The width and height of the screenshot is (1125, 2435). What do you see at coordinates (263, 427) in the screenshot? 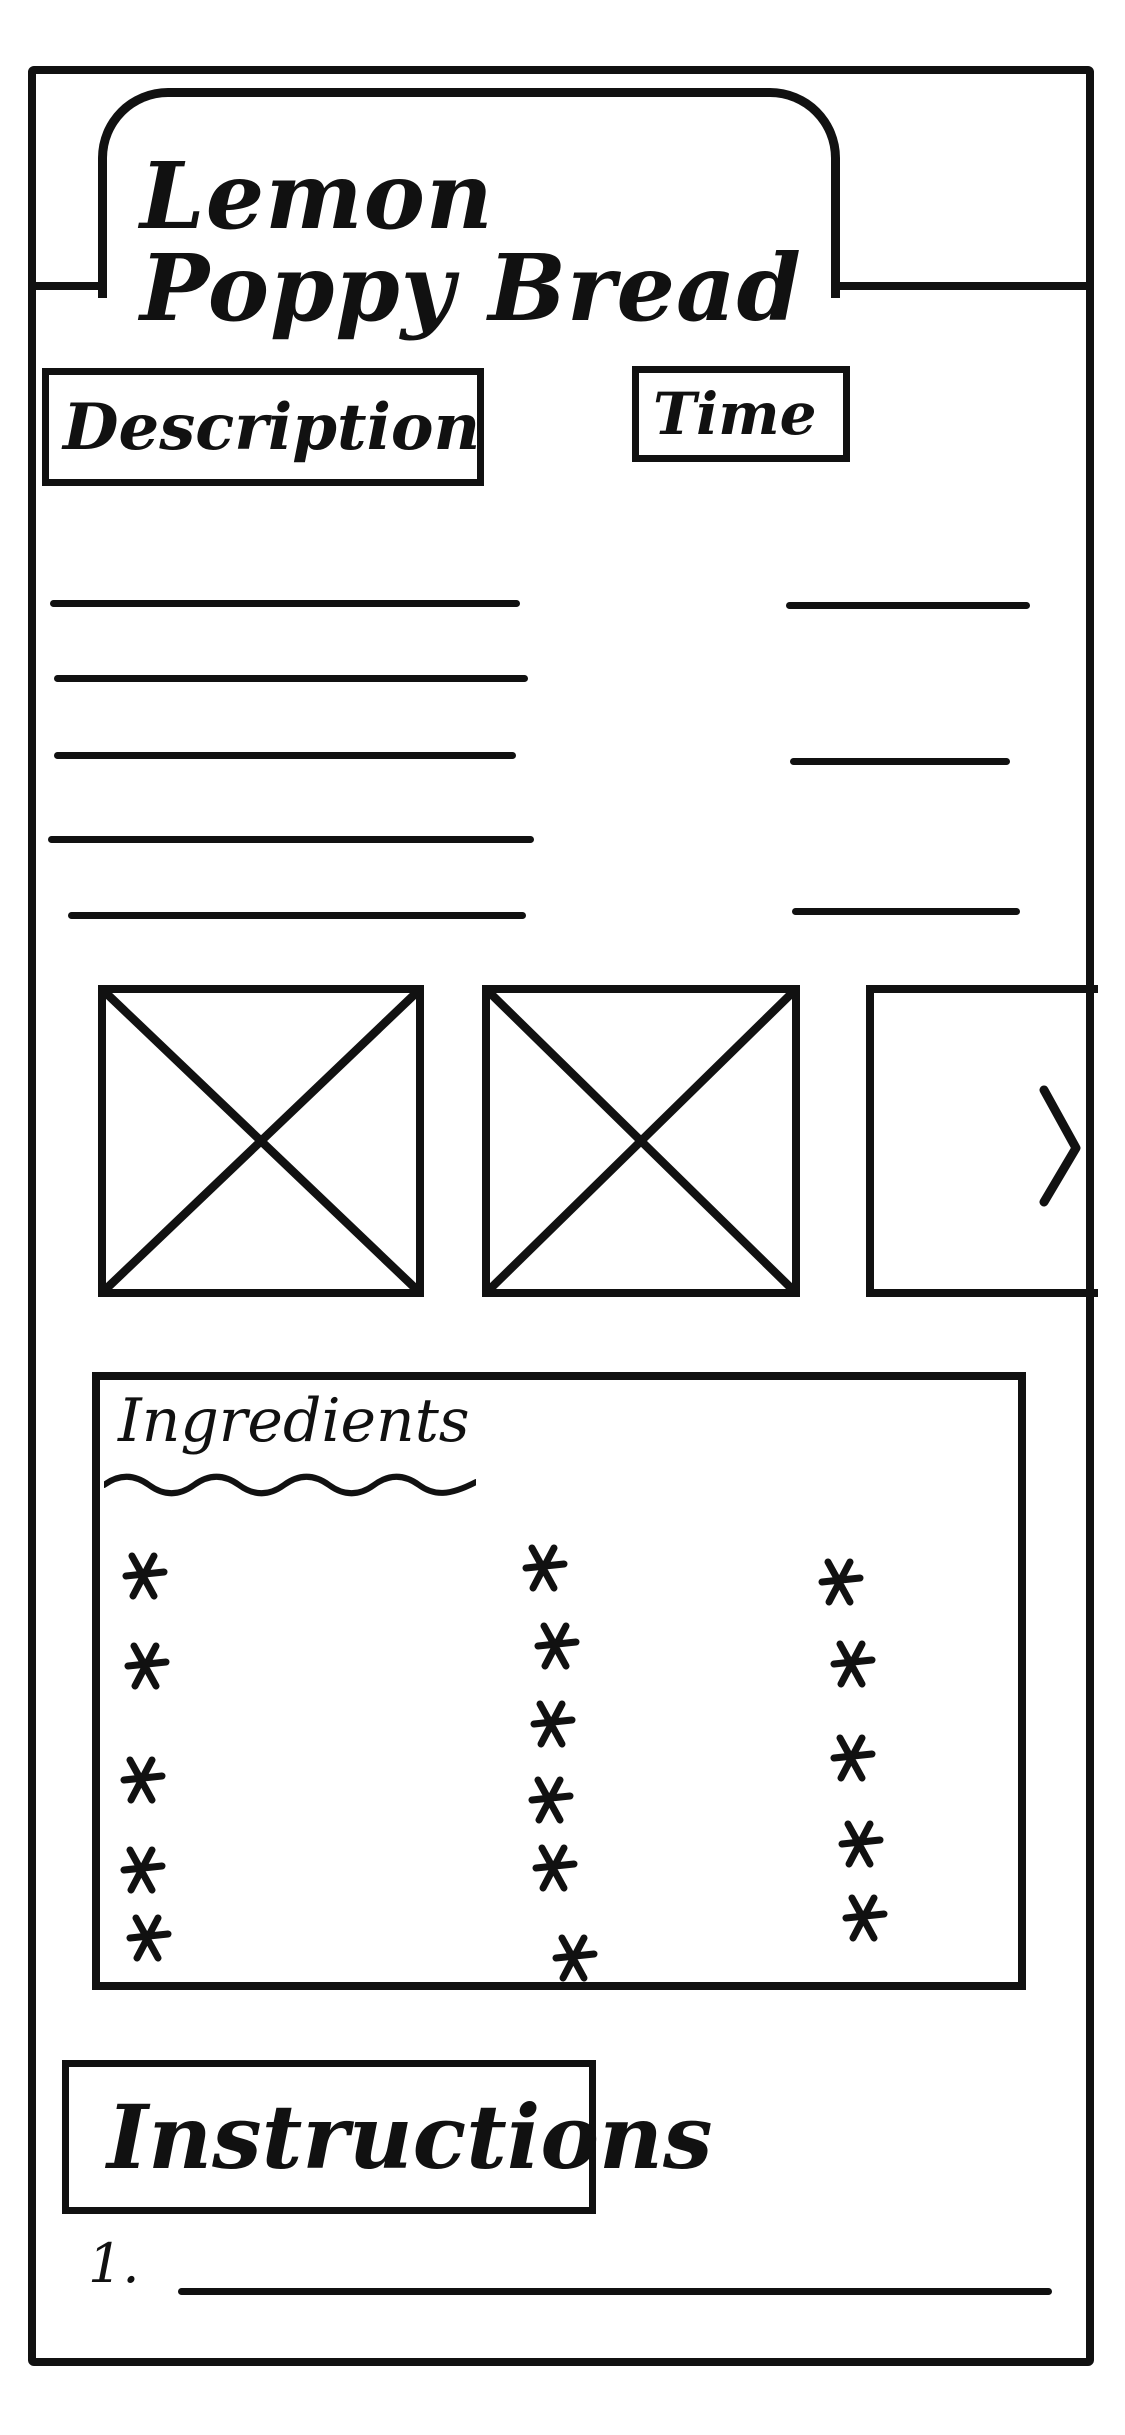
I see `description-tab: Description` at bounding box center [263, 427].